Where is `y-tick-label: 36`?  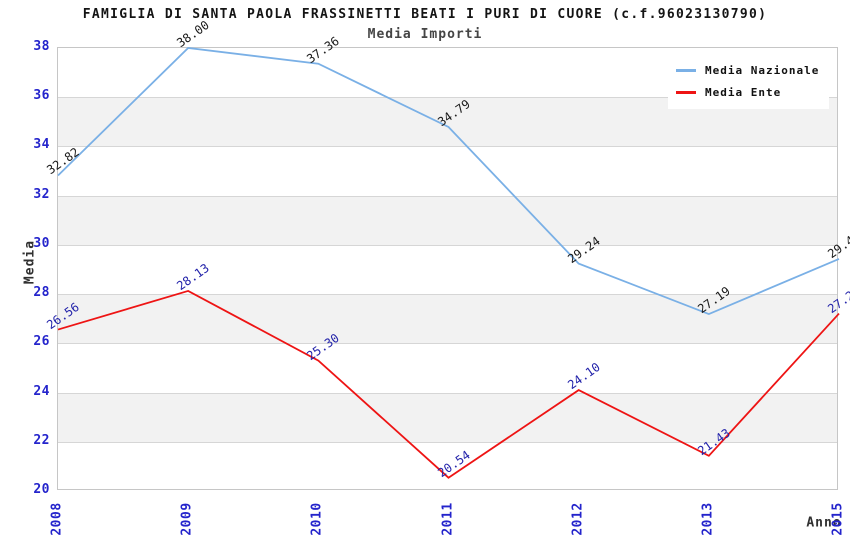
y-tick-label: 36 is located at coordinates (41, 96).